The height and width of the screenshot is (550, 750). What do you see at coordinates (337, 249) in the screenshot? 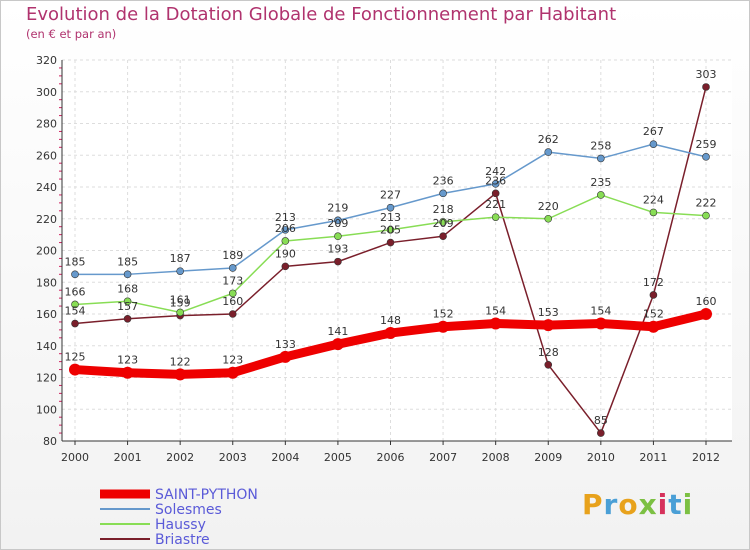
I see `data-label: 193` at bounding box center [337, 249].